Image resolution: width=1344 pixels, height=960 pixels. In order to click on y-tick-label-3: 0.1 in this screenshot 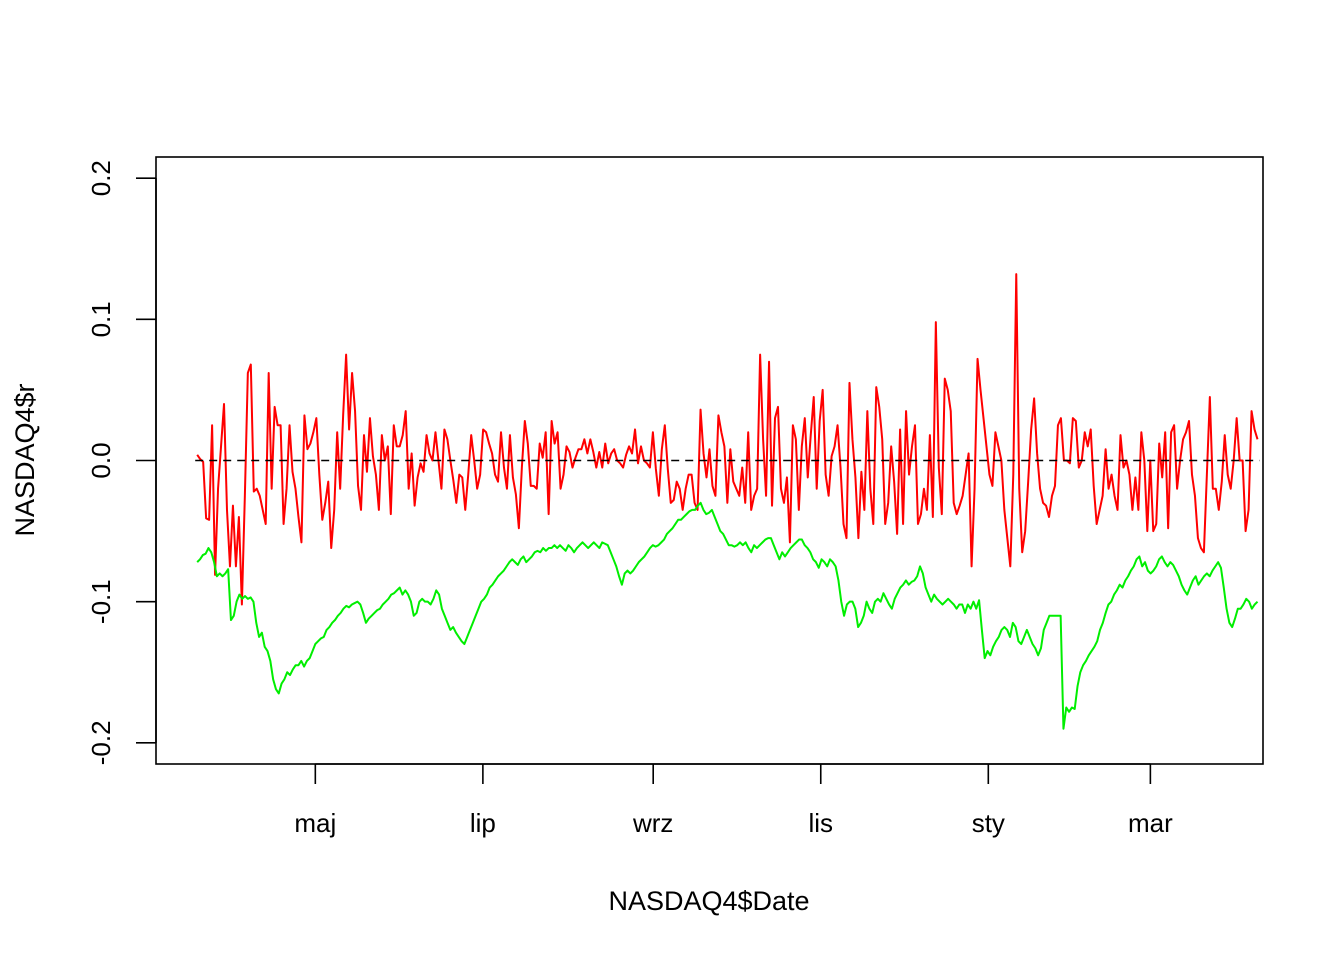, I will do `click(101, 319)`.